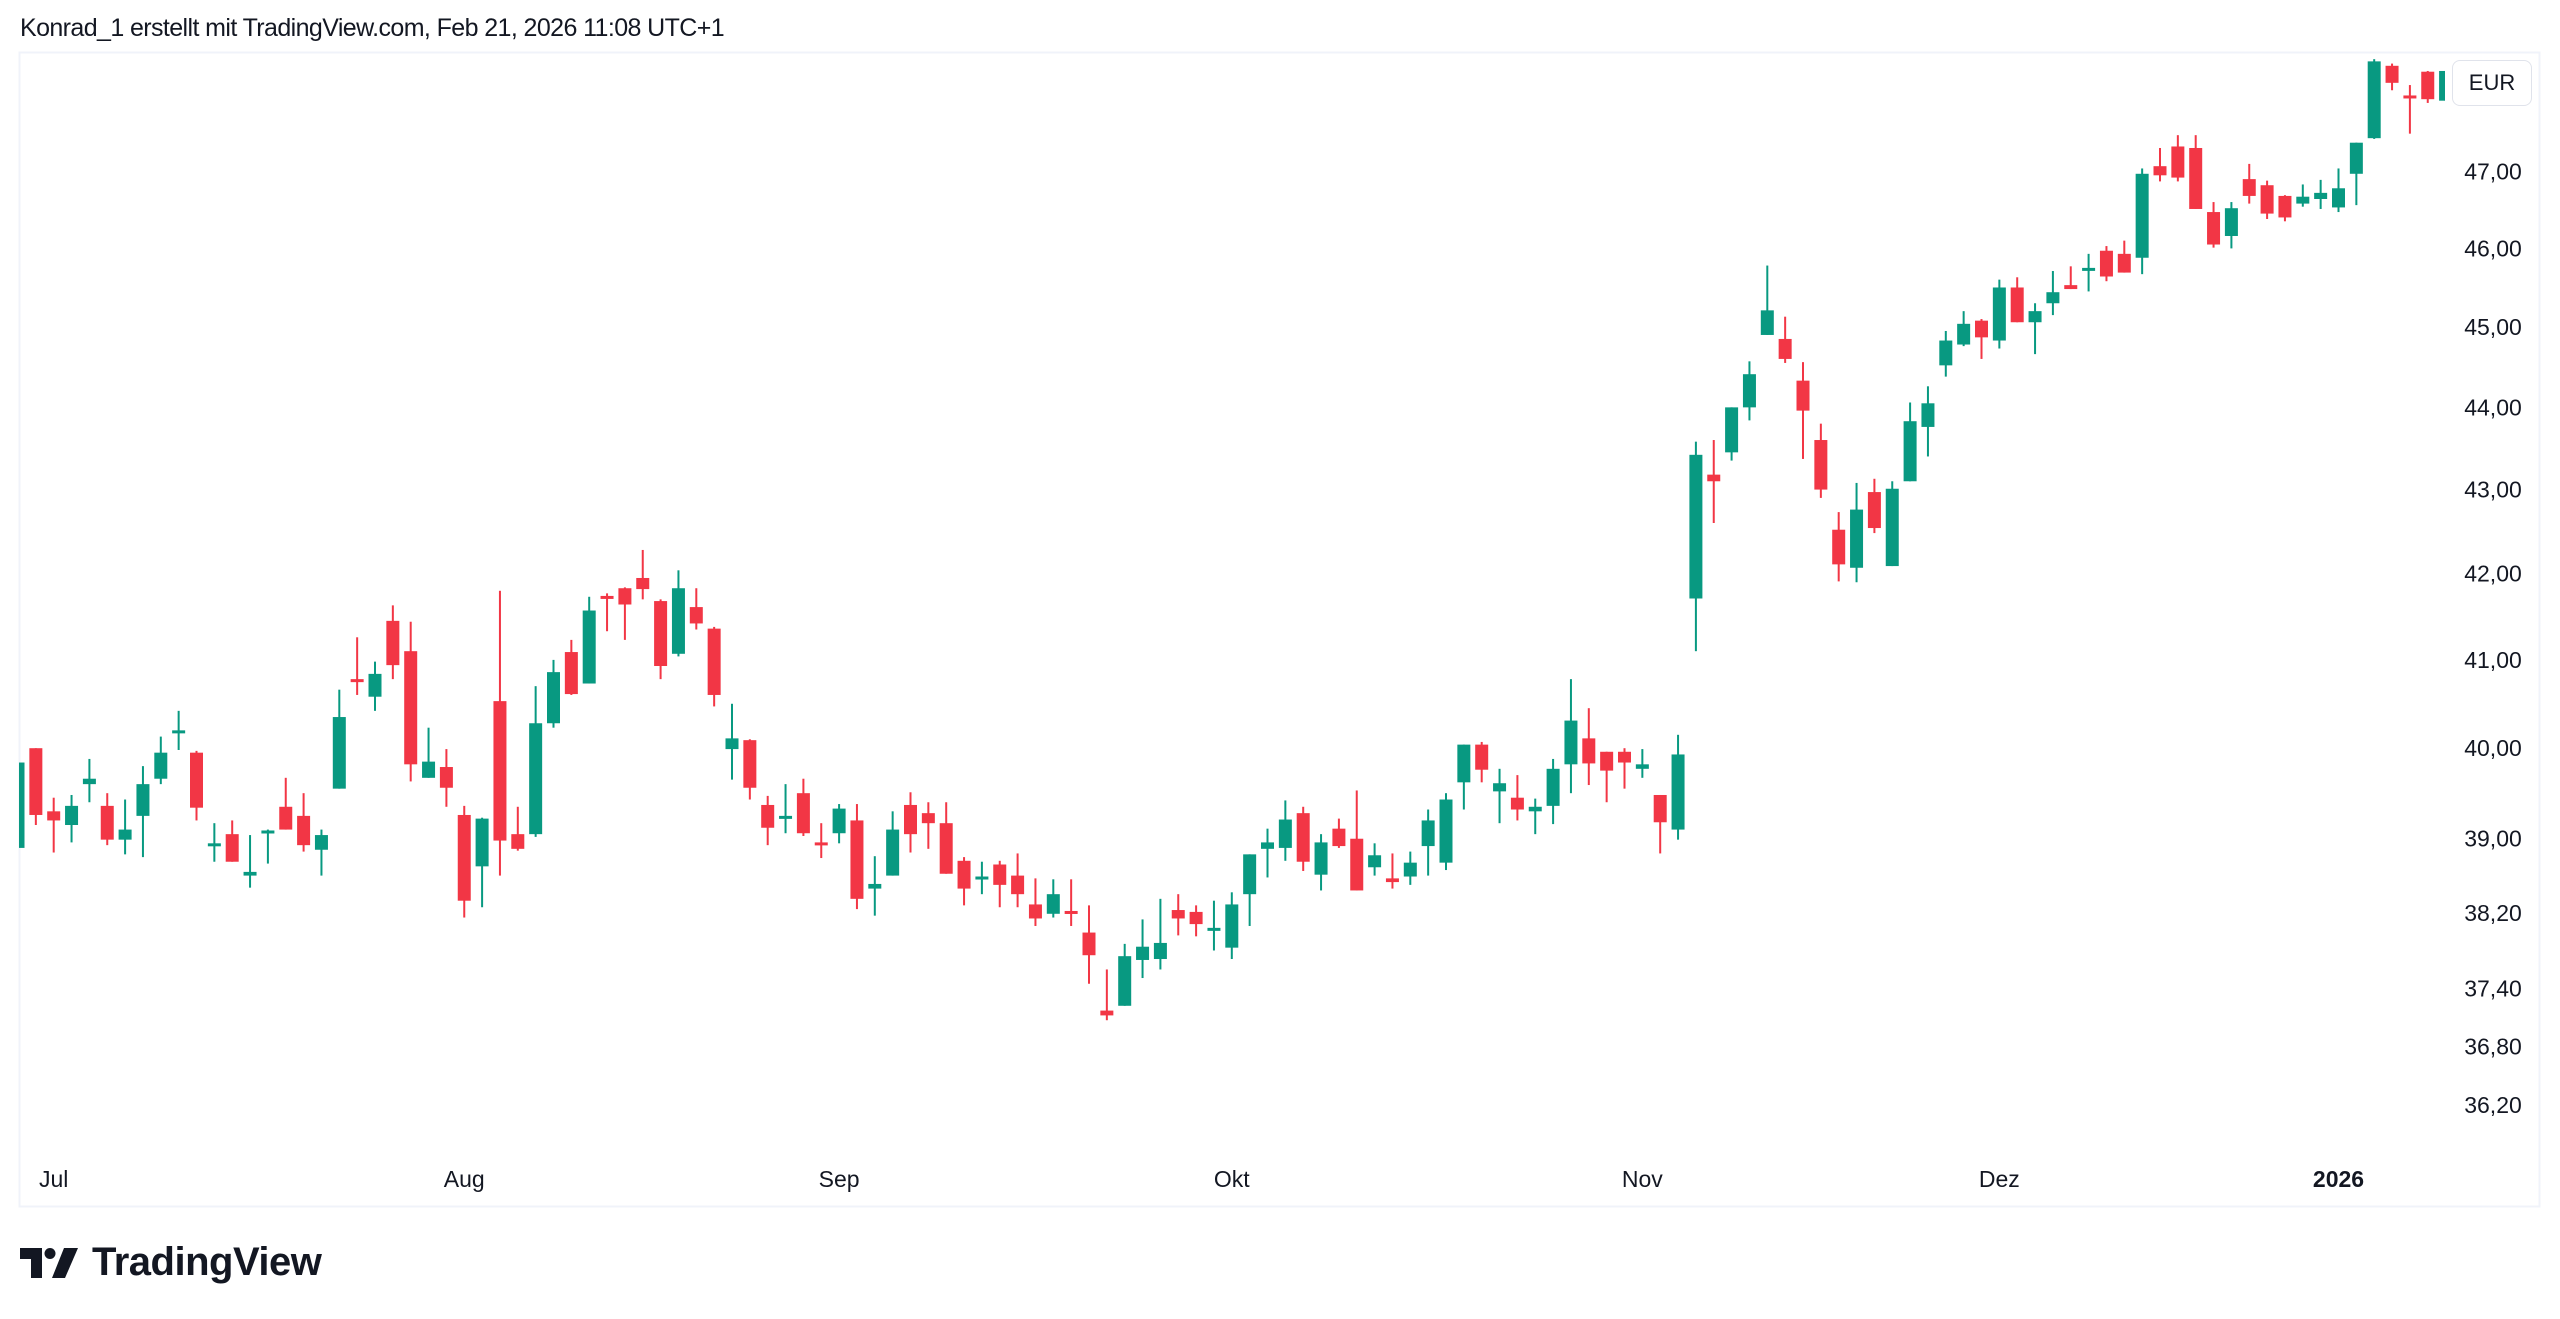 The width and height of the screenshot is (2560, 1319). I want to click on tradingview-logo: TradingView, so click(171, 1262).